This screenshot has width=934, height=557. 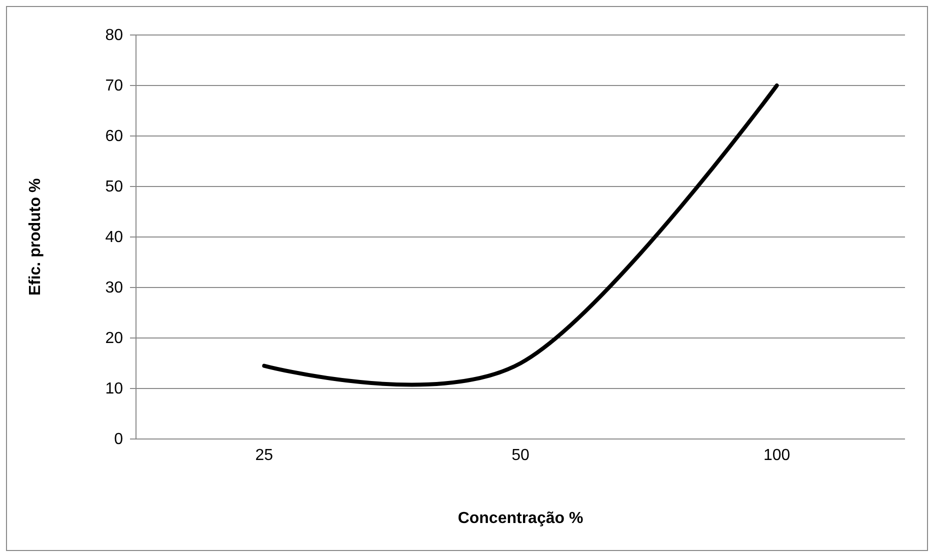 I want to click on y-tick-label: 10, so click(x=114, y=389).